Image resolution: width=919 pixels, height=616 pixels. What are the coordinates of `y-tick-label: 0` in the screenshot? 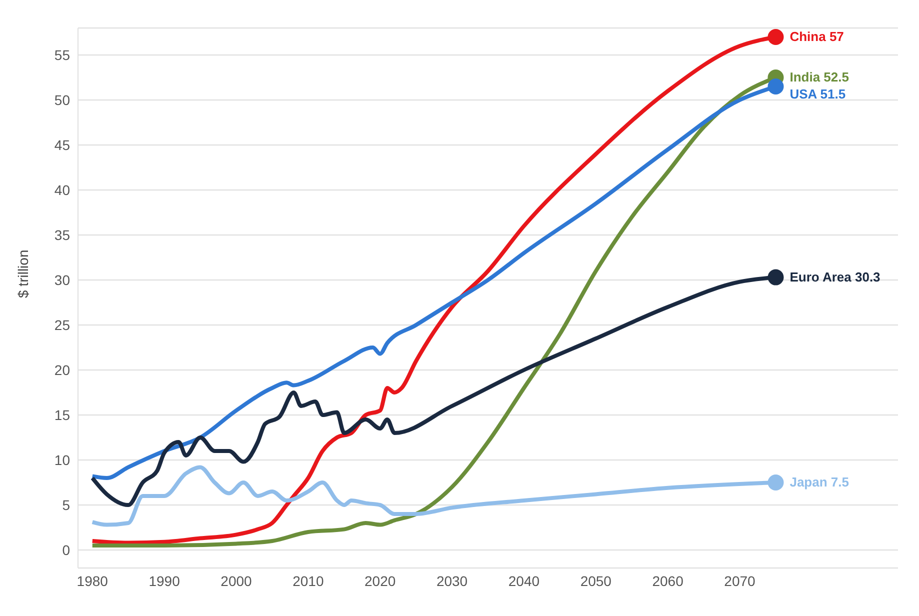 It's located at (66, 550).